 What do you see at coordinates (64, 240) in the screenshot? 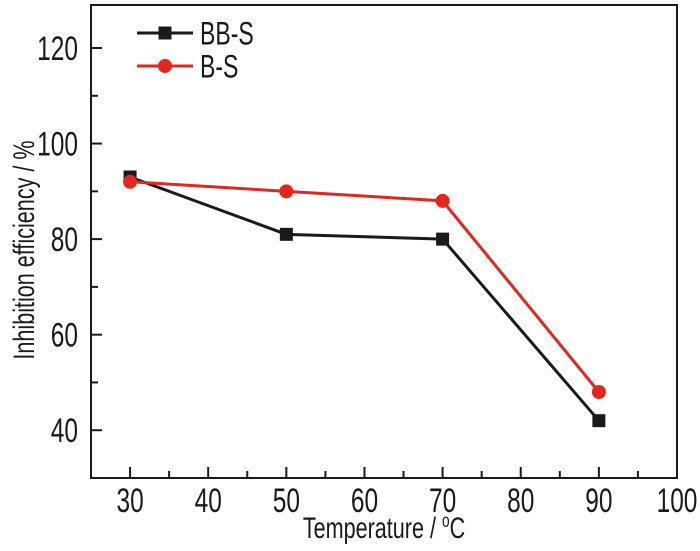
I see `y-tick-label: 80` at bounding box center [64, 240].